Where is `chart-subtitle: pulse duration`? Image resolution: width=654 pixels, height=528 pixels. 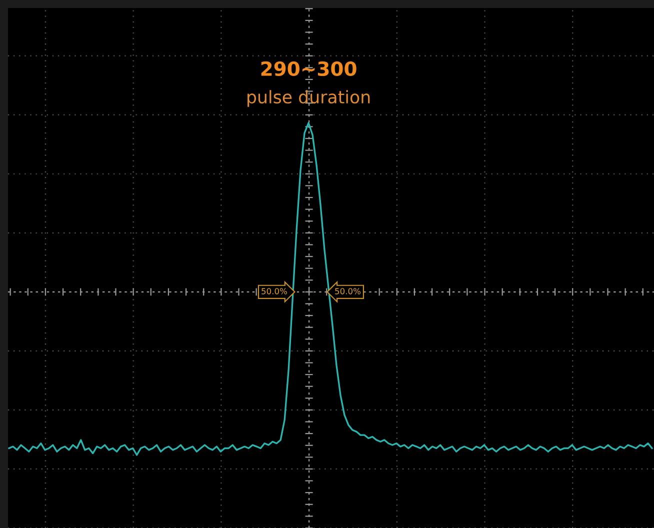 chart-subtitle: pulse duration is located at coordinates (309, 98).